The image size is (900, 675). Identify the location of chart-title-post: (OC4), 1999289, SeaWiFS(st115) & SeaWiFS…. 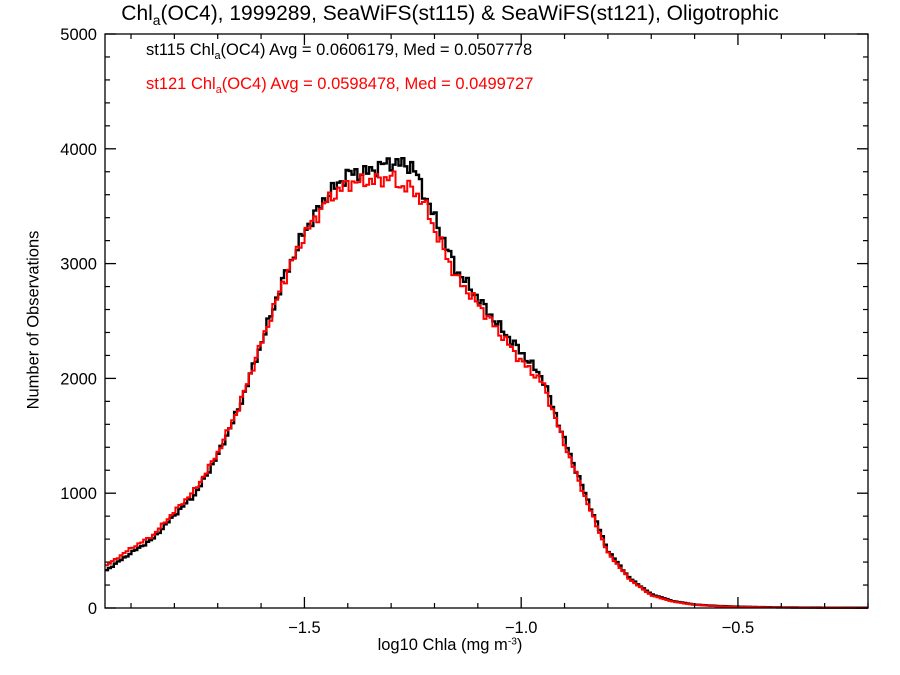
(469, 13).